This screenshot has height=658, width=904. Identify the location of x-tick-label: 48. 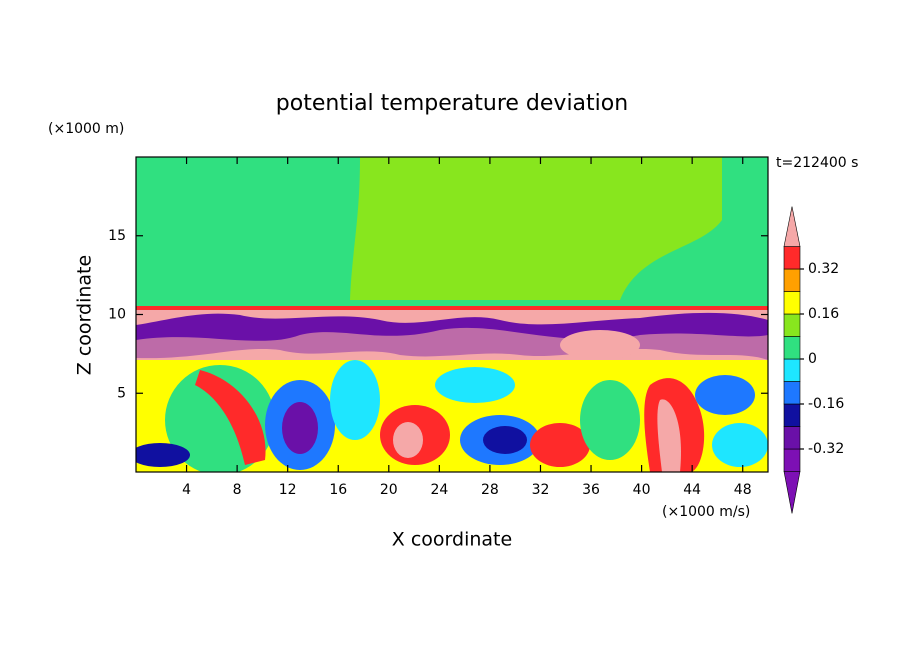
(743, 490).